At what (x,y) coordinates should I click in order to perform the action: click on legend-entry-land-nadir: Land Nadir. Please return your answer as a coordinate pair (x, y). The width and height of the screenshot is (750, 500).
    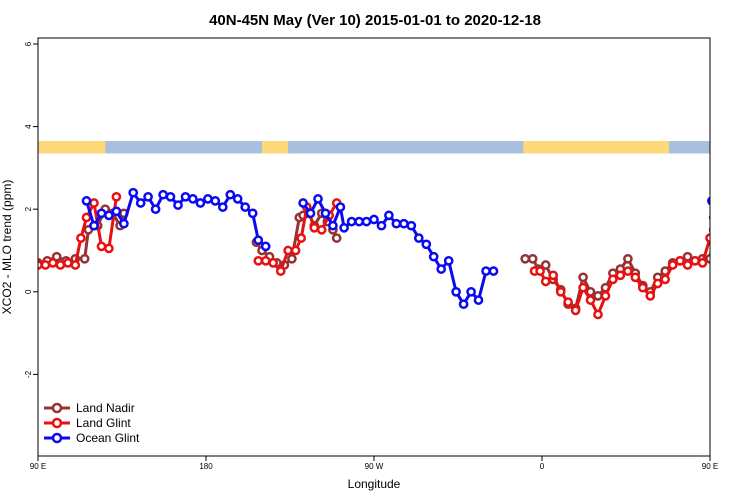
    Looking at the image, I should click on (89, 408).